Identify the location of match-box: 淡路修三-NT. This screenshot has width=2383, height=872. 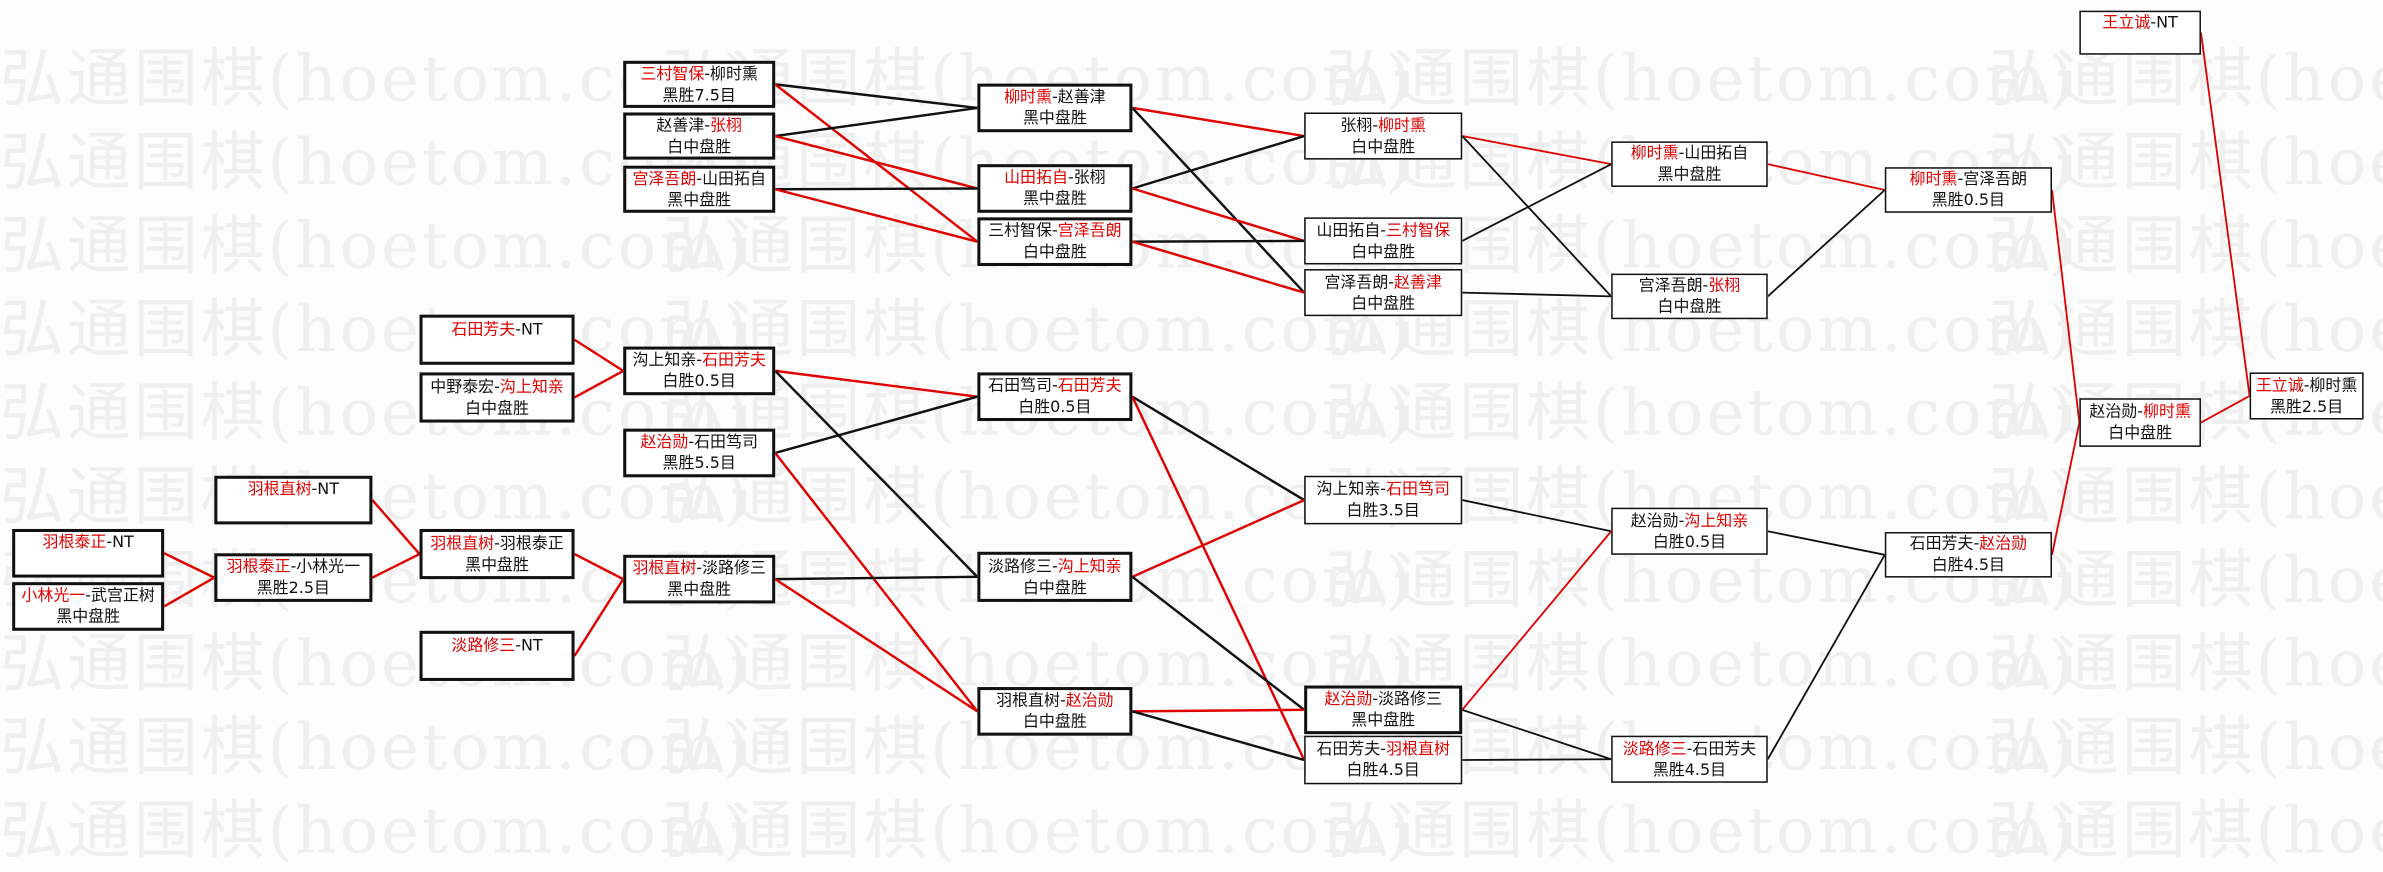
(497, 655).